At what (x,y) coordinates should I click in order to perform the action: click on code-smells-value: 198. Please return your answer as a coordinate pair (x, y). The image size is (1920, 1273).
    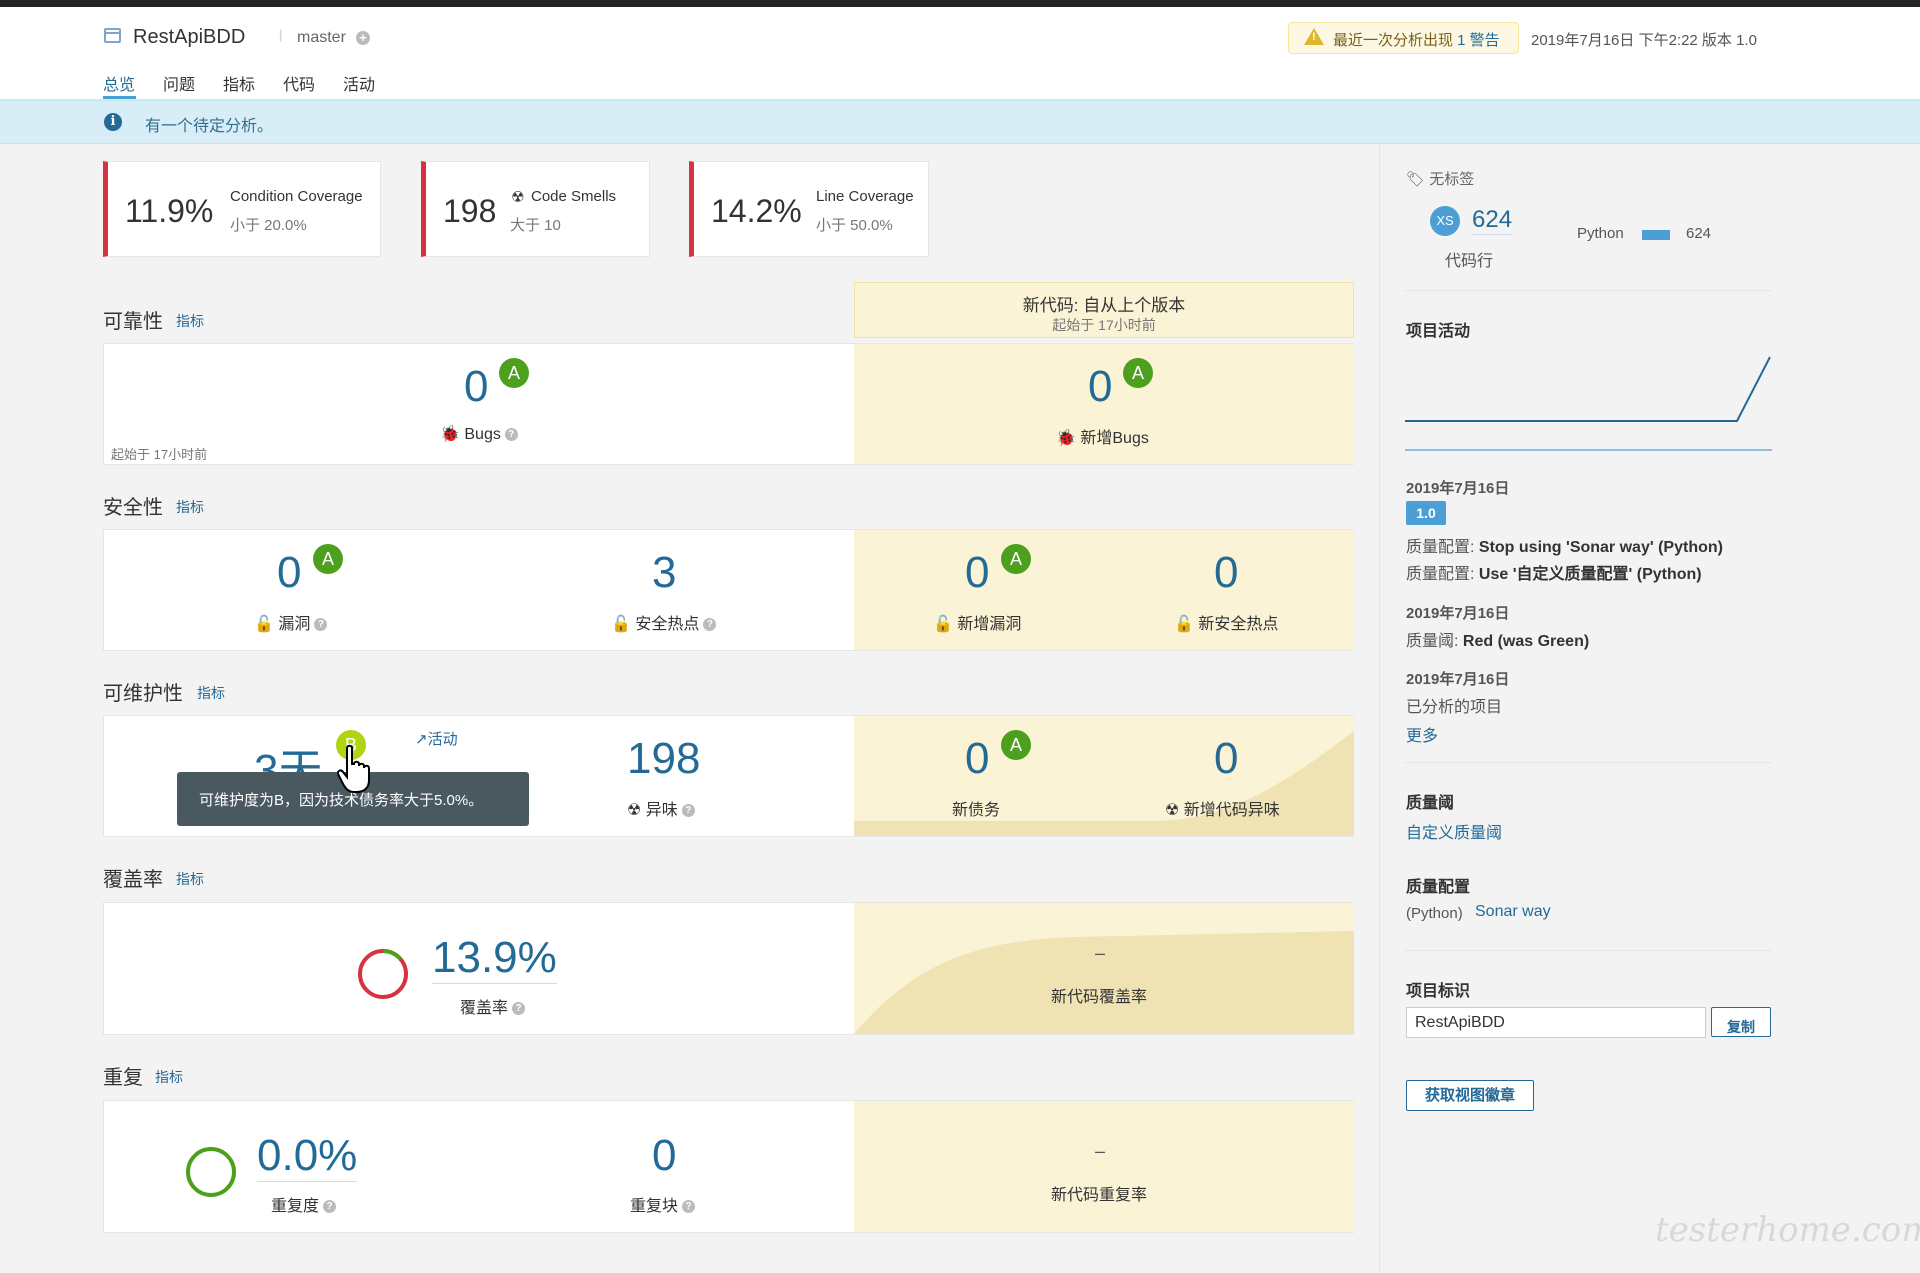
    Looking at the image, I should click on (664, 758).